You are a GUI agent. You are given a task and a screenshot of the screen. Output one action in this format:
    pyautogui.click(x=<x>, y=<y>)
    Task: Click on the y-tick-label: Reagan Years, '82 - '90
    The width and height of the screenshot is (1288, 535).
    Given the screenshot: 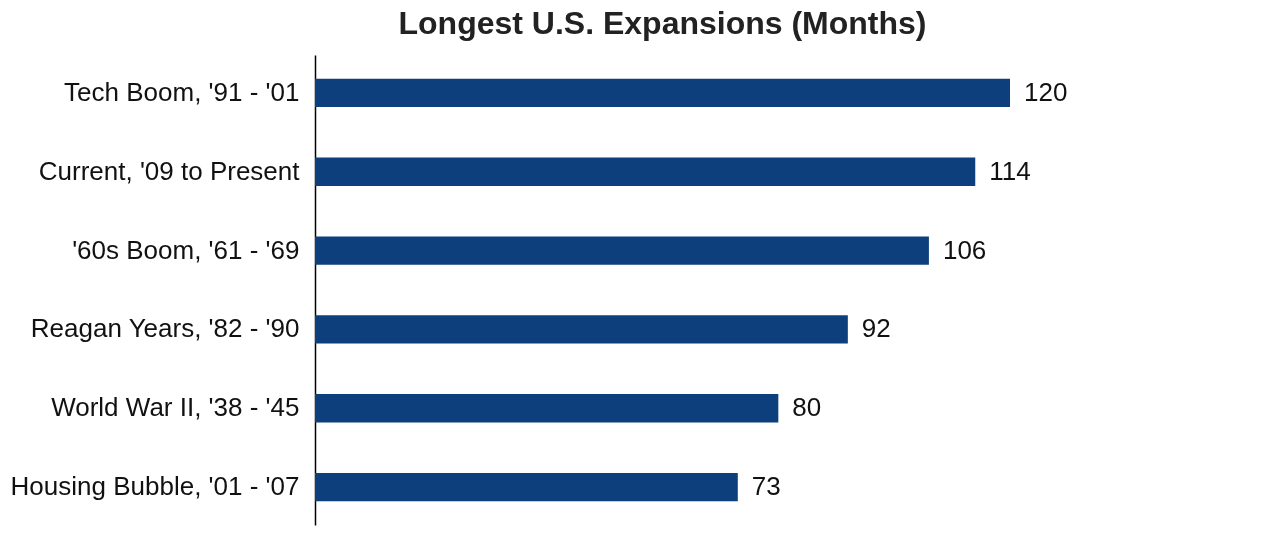 What is the action you would take?
    pyautogui.click(x=165, y=328)
    